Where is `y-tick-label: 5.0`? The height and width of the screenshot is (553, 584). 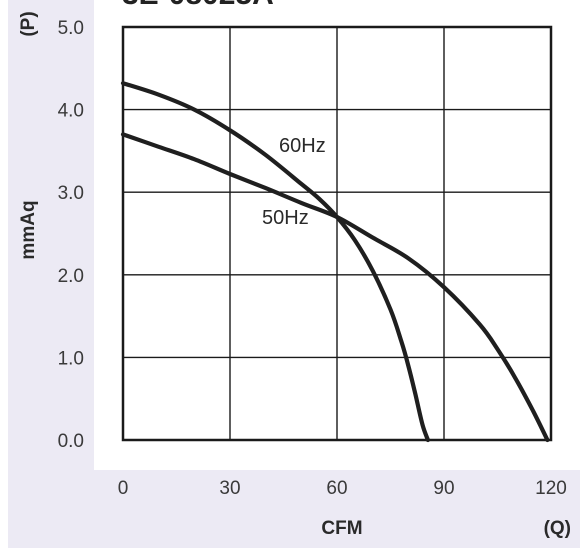 y-tick-label: 5.0 is located at coordinates (71, 28).